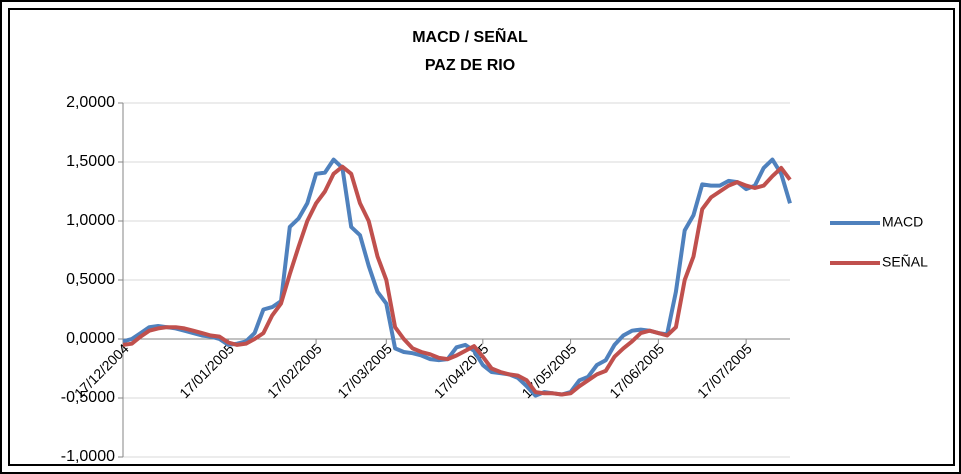 This screenshot has width=961, height=474. I want to click on y-tick-label: 1,0000, so click(90, 220).